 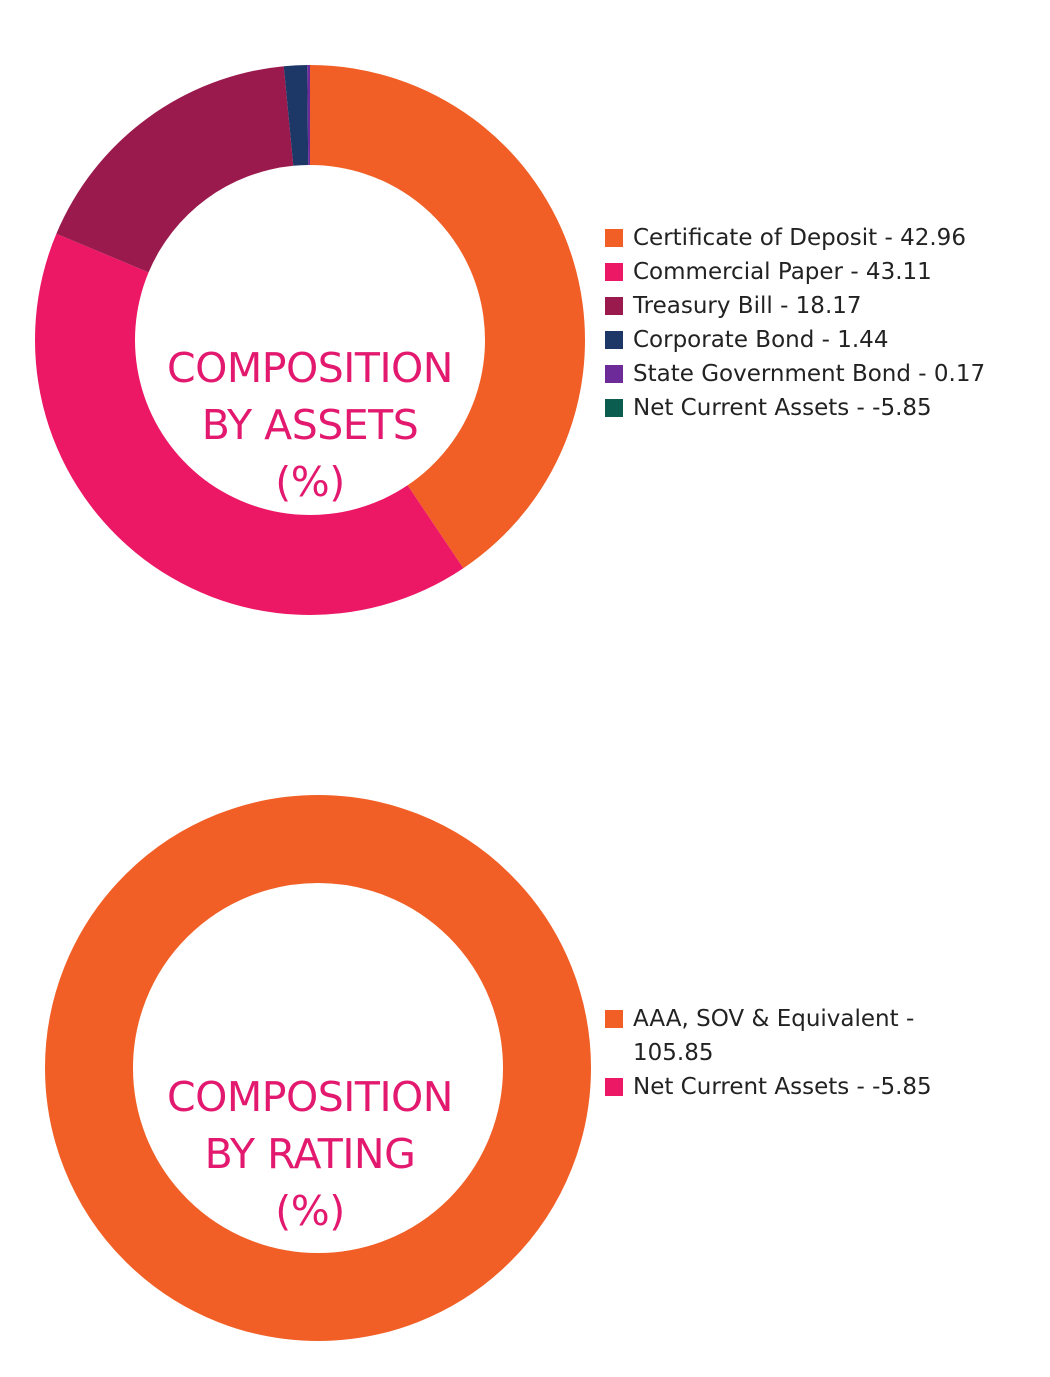 I want to click on legend-label: Commercial Paper - 43.11, so click(x=782, y=272).